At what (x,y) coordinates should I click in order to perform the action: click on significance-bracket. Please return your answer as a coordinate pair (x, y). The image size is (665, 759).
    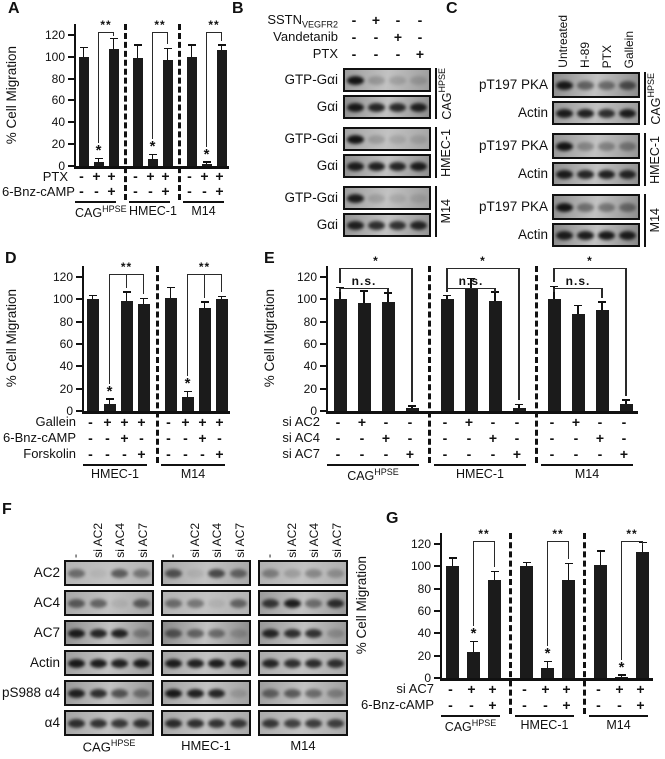
    Looking at the image, I should click on (483, 268).